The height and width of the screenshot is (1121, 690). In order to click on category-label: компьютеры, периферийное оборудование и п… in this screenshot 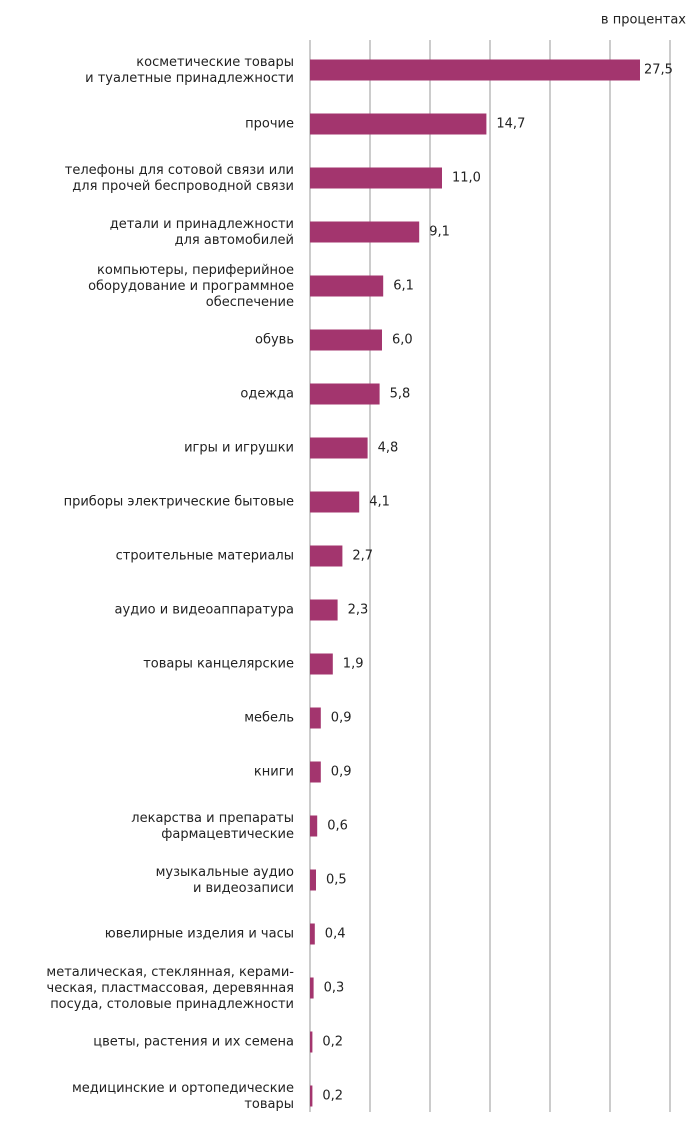, I will do `click(191, 286)`.